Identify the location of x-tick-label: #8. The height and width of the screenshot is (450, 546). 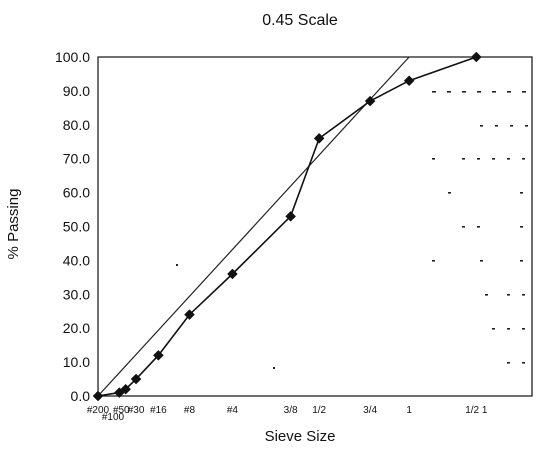
(190, 410).